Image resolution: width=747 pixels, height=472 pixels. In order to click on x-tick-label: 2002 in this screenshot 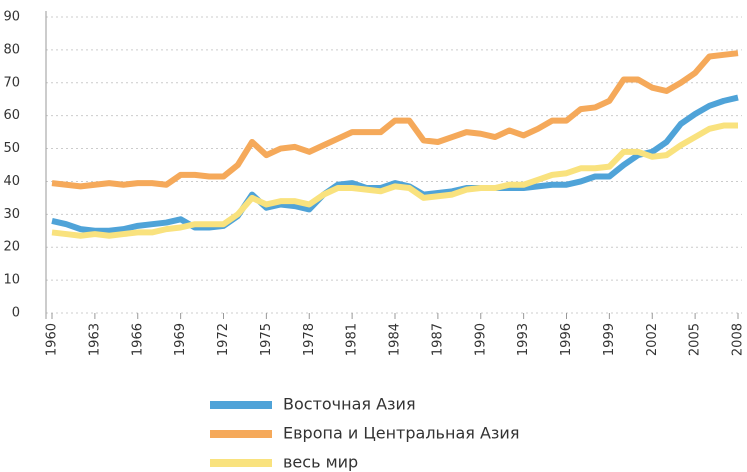, I will do `click(652, 339)`.